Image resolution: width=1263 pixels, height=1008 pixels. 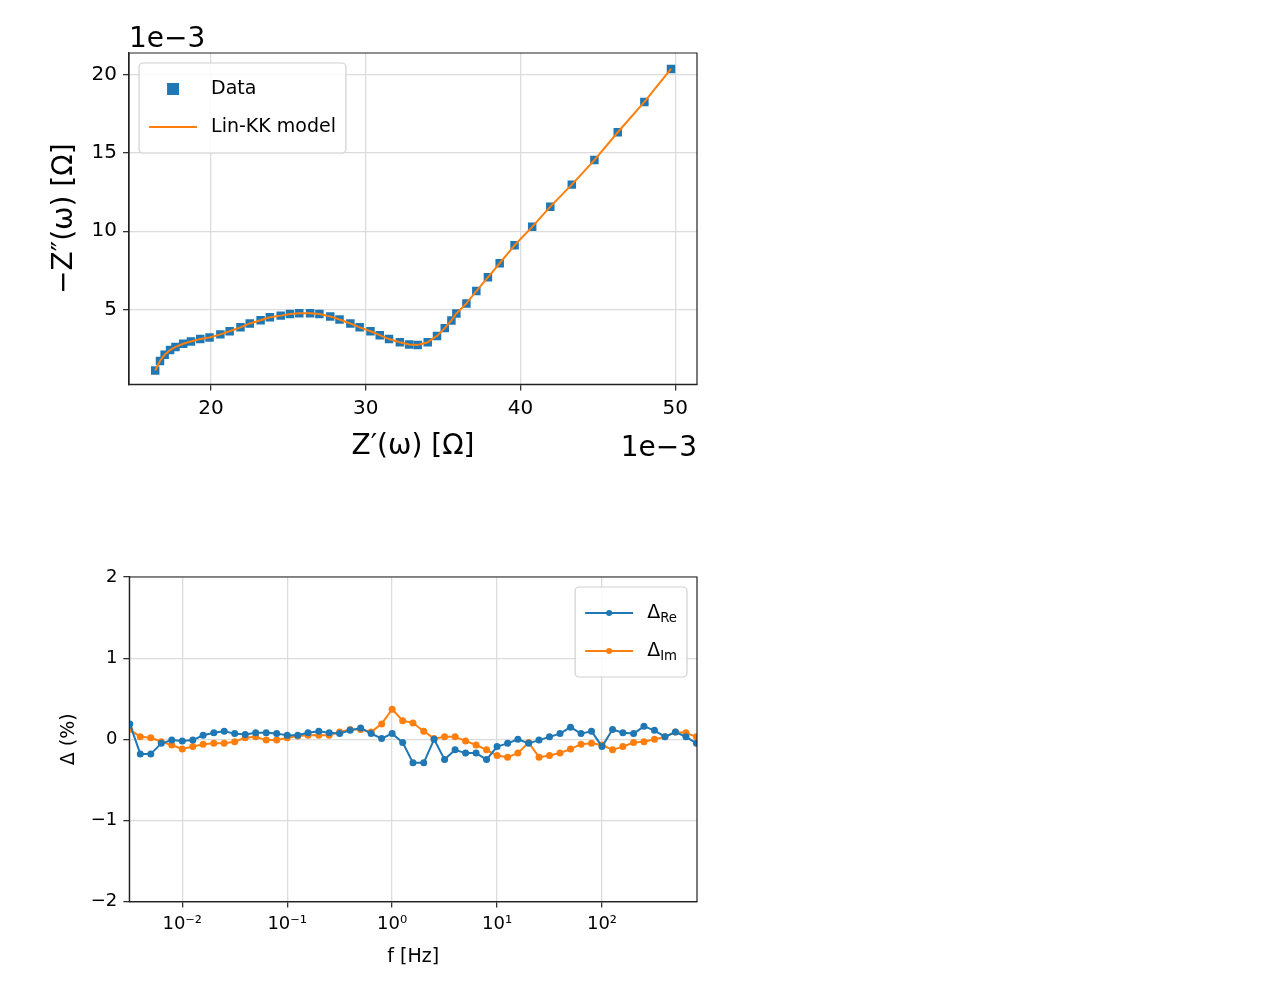 I want to click on text: 1e−3, so click(x=659, y=447).